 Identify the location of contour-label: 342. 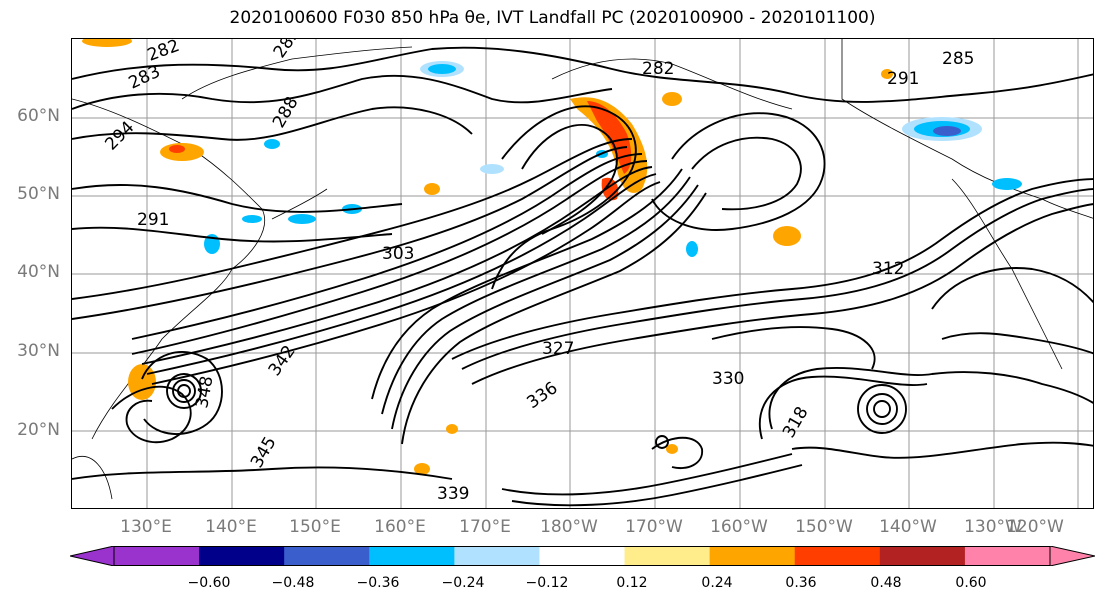
(282, 361).